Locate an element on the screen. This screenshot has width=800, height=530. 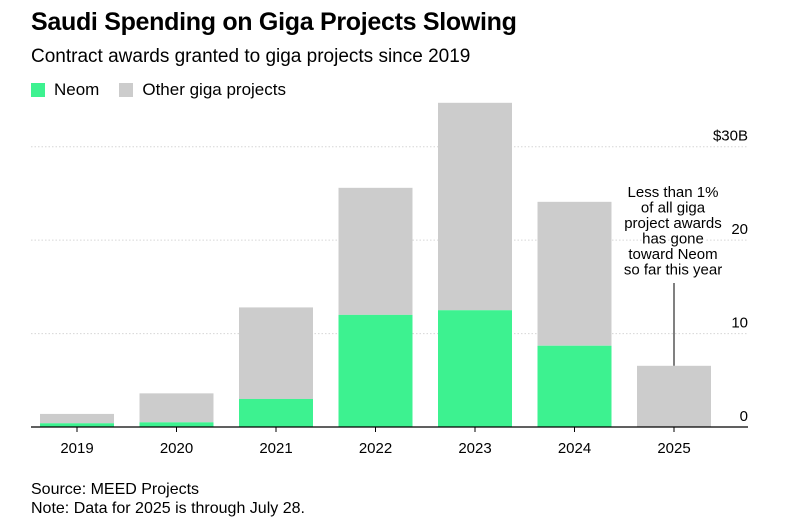
legend: Neom Other giga projects is located at coordinates (168, 90).